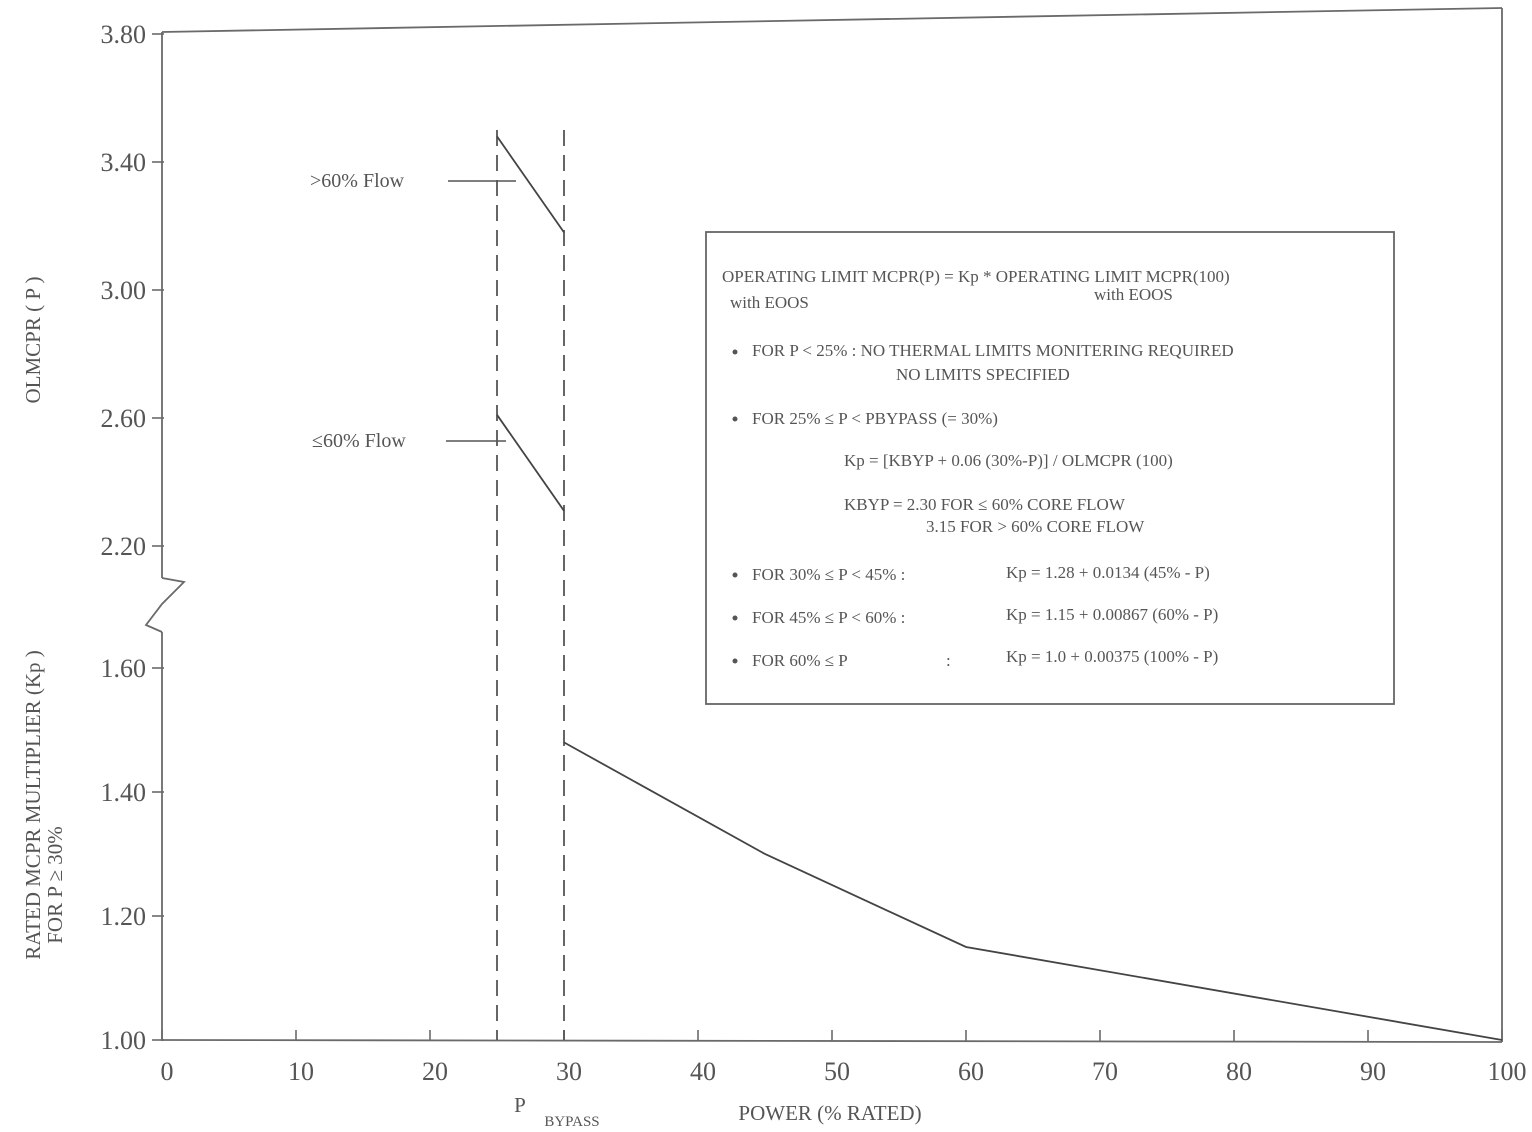 The width and height of the screenshot is (1532, 1132). What do you see at coordinates (357, 181) in the screenshot?
I see `annotation-gt60-flow: >60% Flow` at bounding box center [357, 181].